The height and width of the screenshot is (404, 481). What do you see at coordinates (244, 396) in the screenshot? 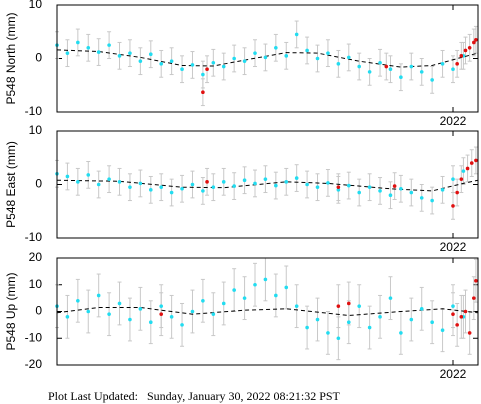
I see `footer-value: Sunday, January 30, 2022 08:21:32 PST` at bounding box center [244, 396].